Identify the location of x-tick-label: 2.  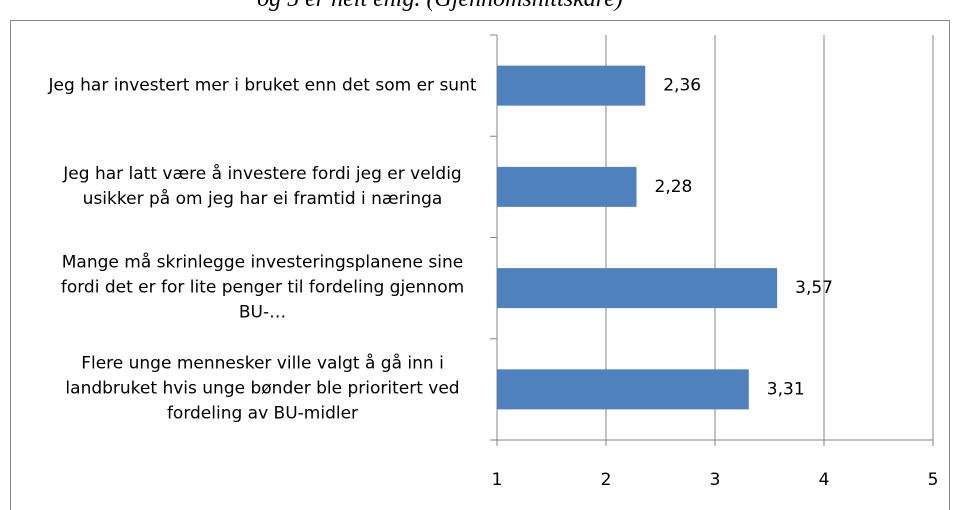
(606, 480).